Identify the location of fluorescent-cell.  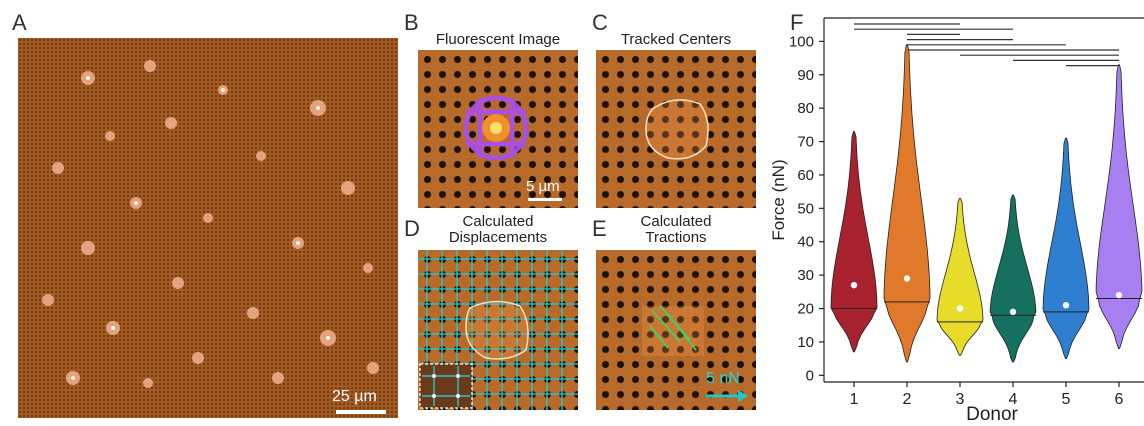
(496, 128).